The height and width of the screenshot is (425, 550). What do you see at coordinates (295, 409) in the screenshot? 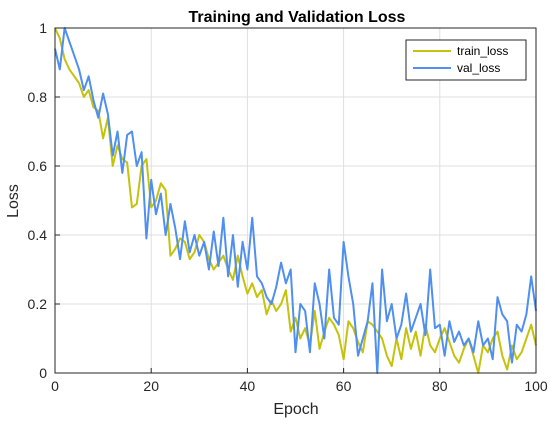
I see `x-axis-label: Epoch` at bounding box center [295, 409].